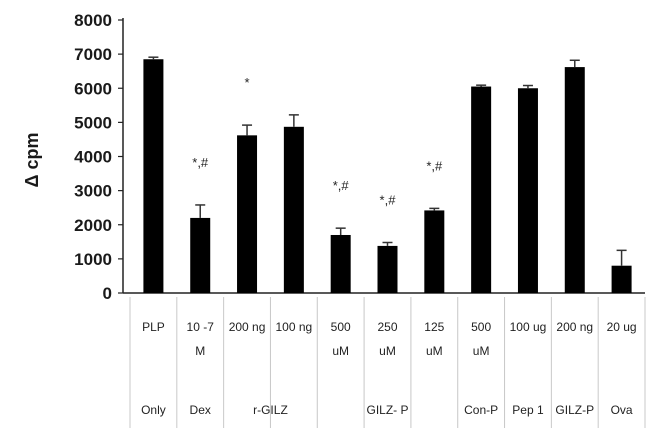  What do you see at coordinates (294, 327) in the screenshot?
I see `category-label: 100 ng` at bounding box center [294, 327].